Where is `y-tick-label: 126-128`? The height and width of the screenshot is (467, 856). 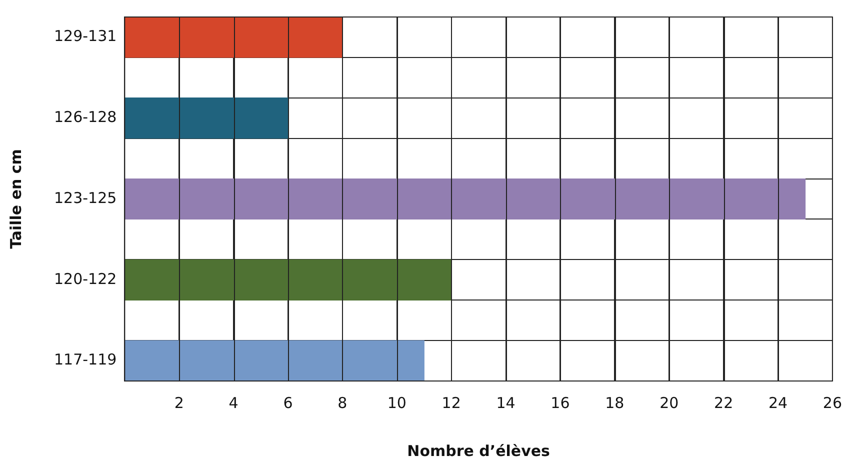 y-tick-label: 126-128 is located at coordinates (85, 117).